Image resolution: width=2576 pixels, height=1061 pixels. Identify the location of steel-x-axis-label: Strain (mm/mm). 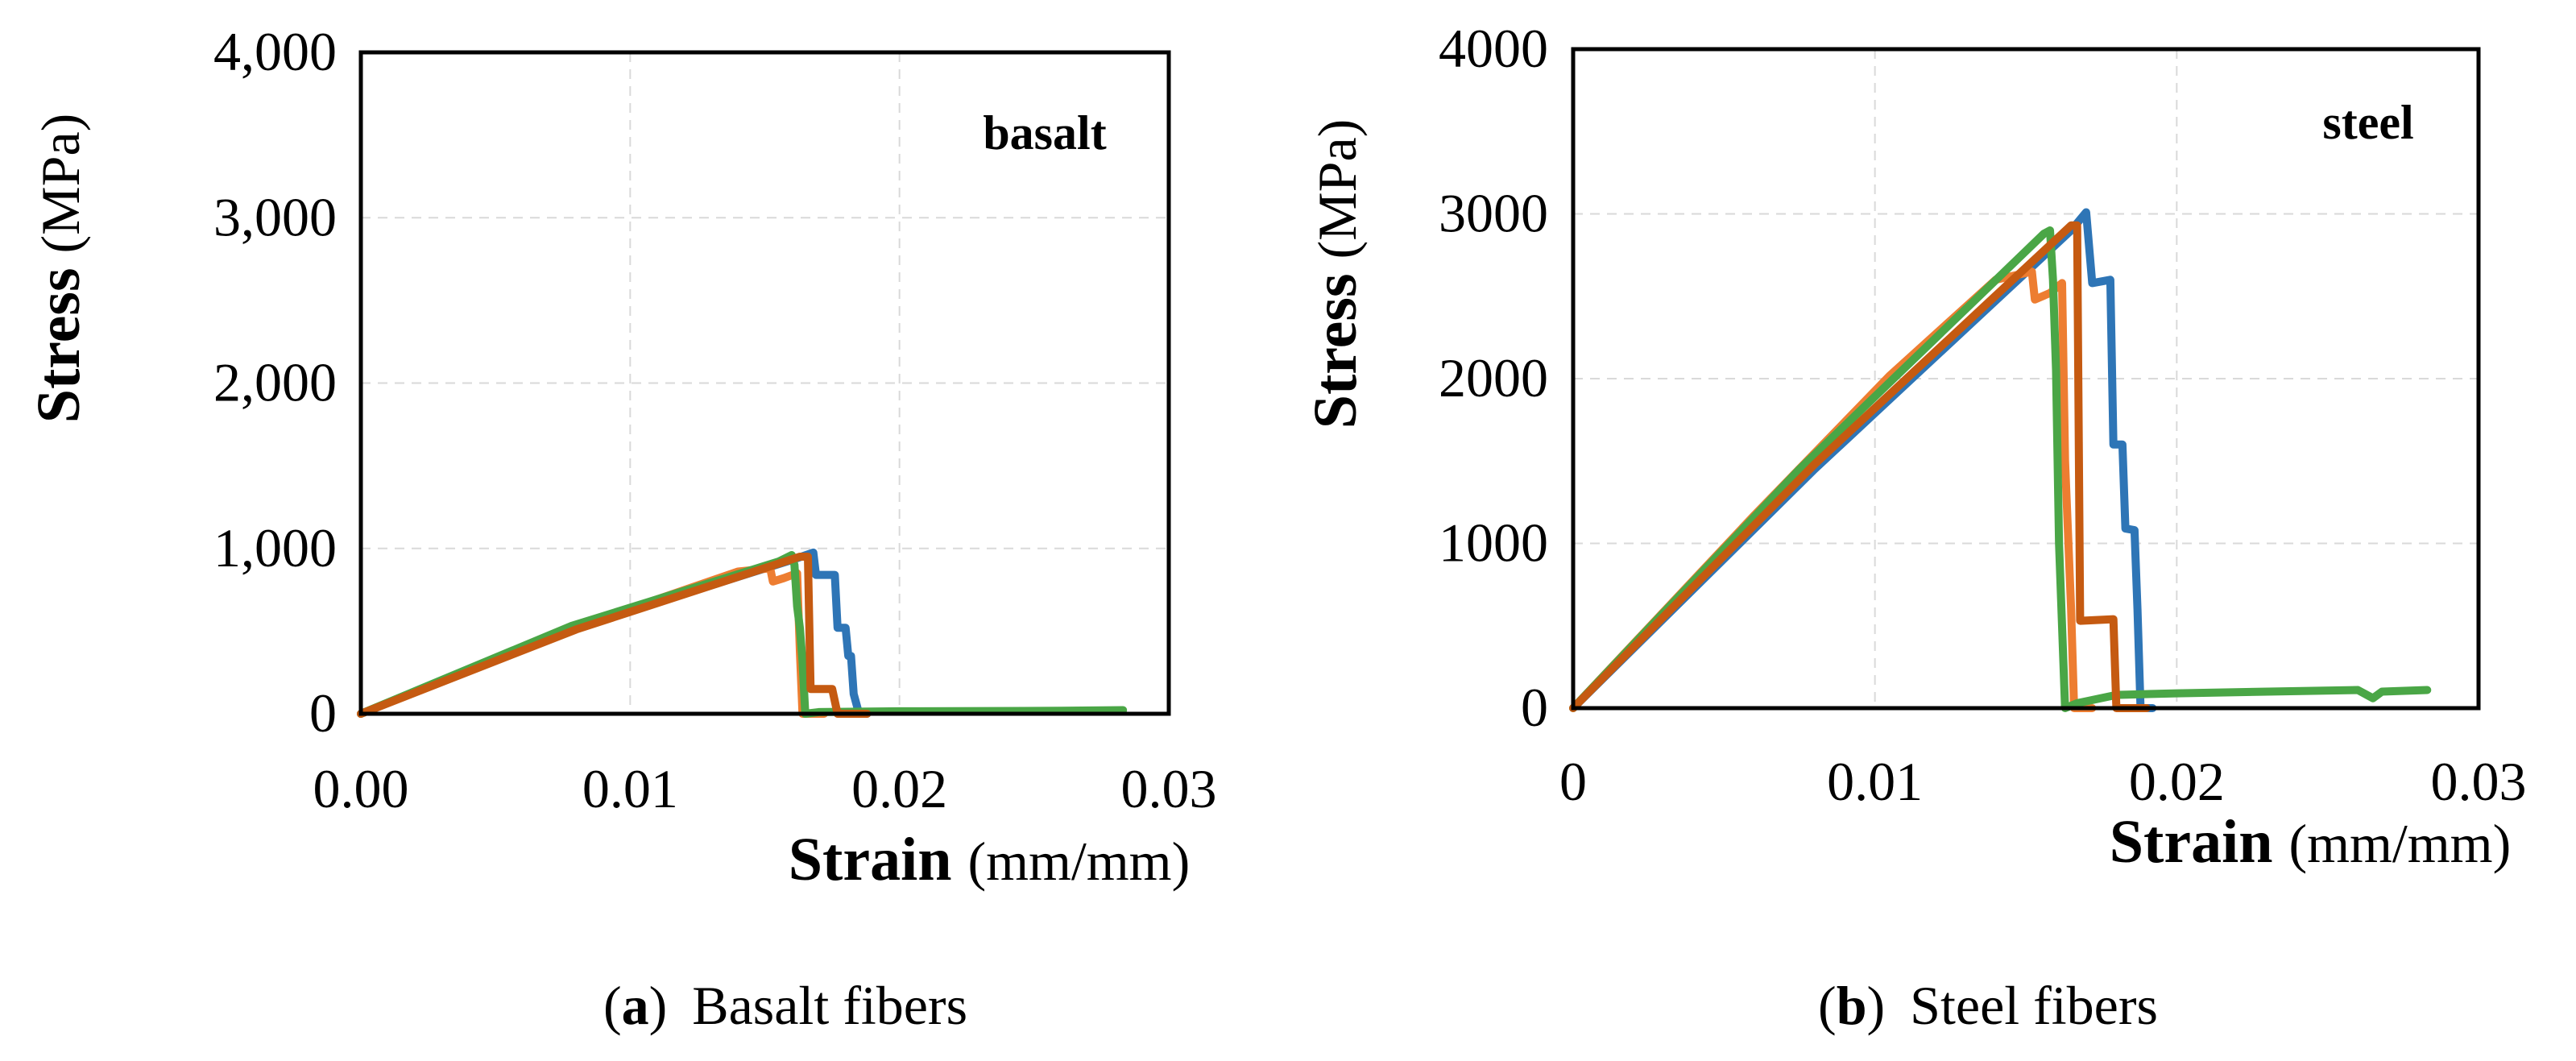
(2310, 842).